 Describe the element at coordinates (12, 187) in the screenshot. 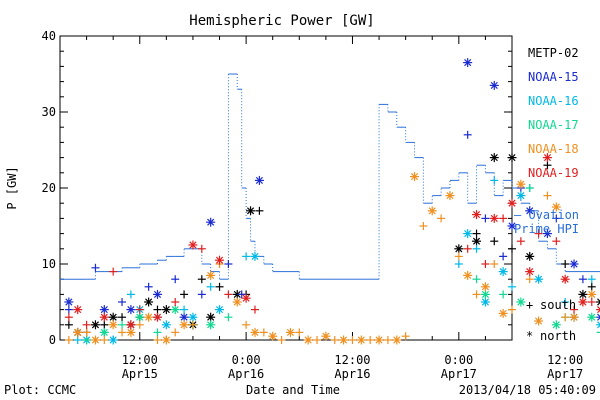

I see `y-axis-label: P [GW]` at that location.